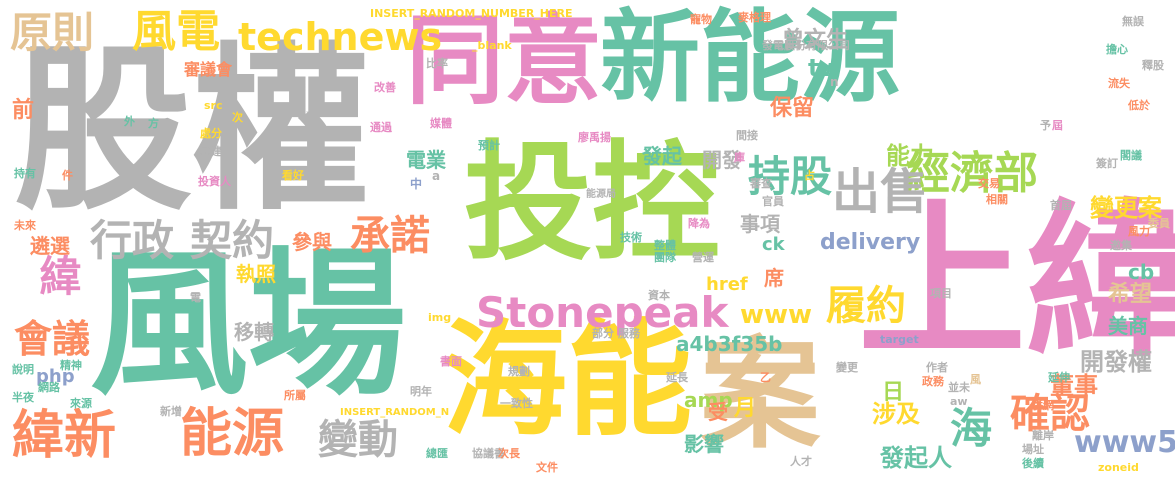 Image resolution: width=1175 pixels, height=482 pixels. I want to click on word: 能源局, so click(601, 194).